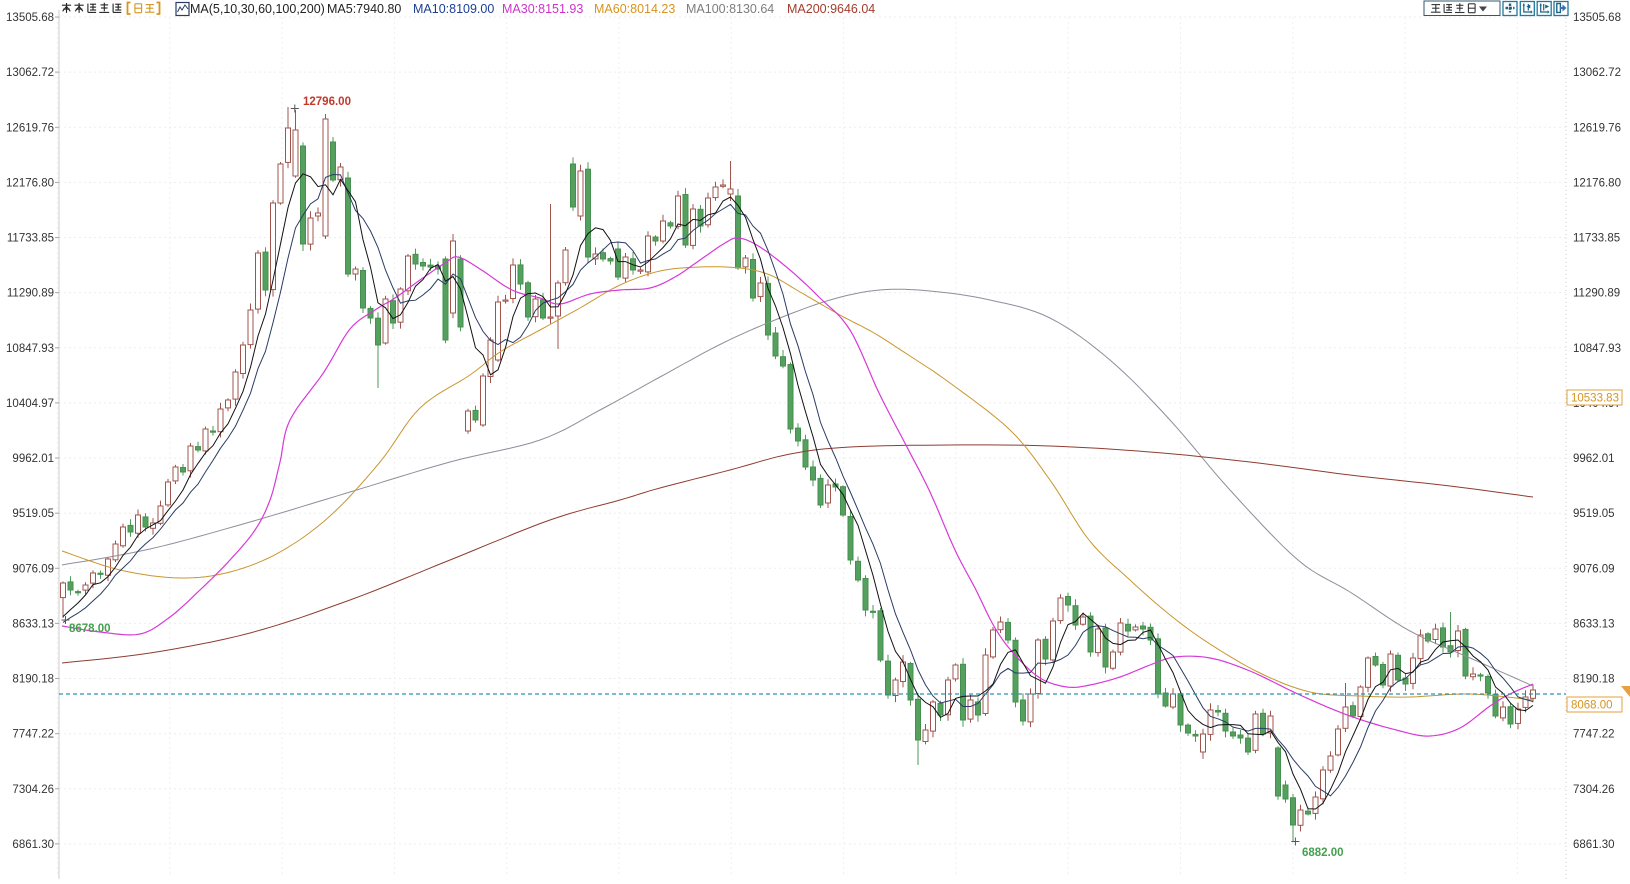 Image resolution: width=1630 pixels, height=884 pixels. Describe the element at coordinates (831, 9) in the screenshot. I see `svg-text: MA200:9646.04` at that location.